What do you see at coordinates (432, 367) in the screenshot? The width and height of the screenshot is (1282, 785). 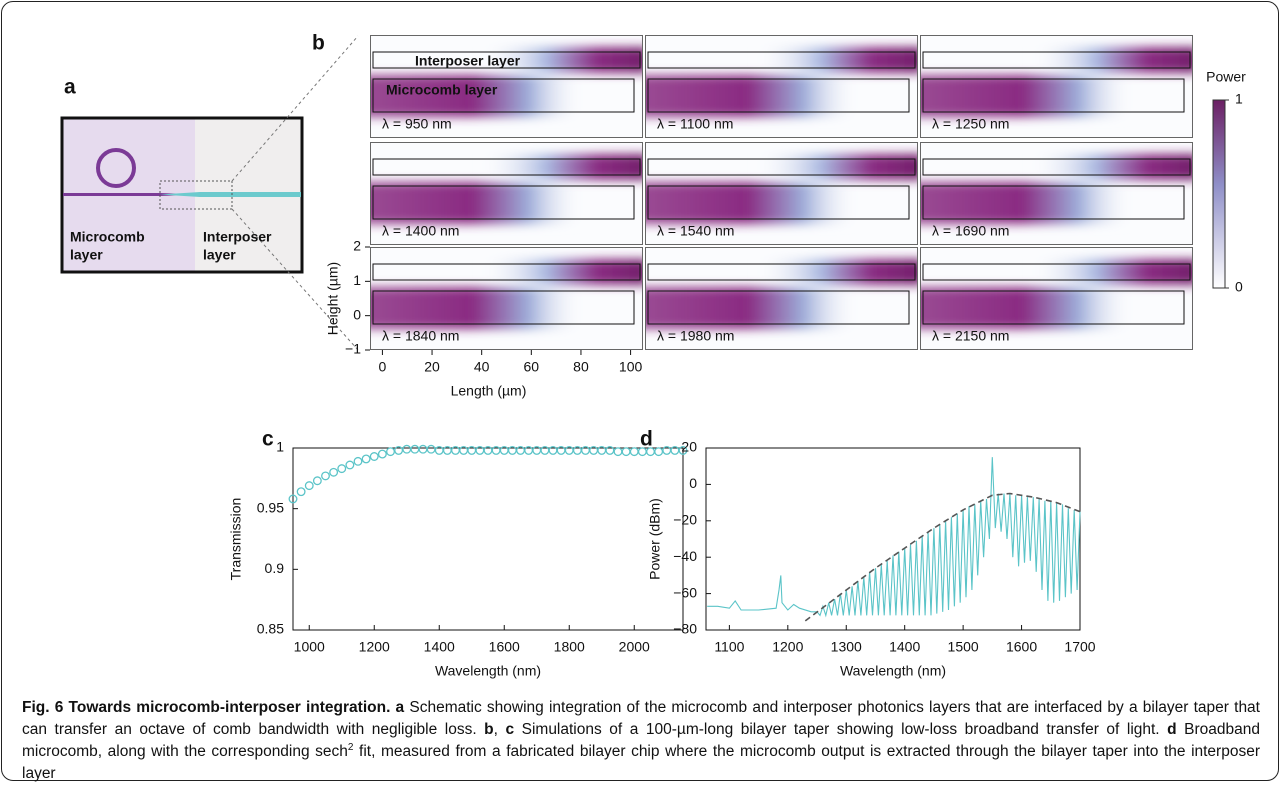 I see `x-tick-label: 20` at bounding box center [432, 367].